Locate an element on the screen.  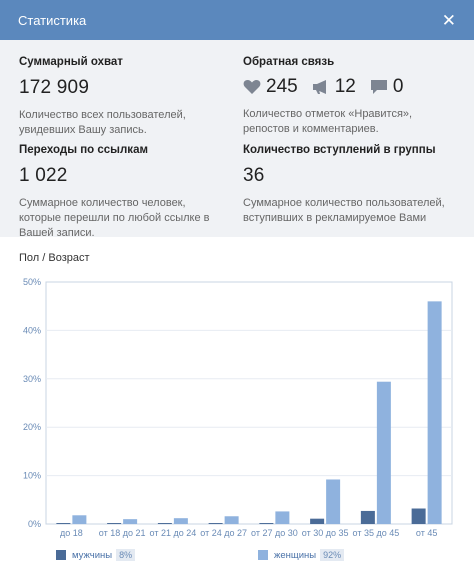
stat-joins-value: 36 is located at coordinates (254, 175).